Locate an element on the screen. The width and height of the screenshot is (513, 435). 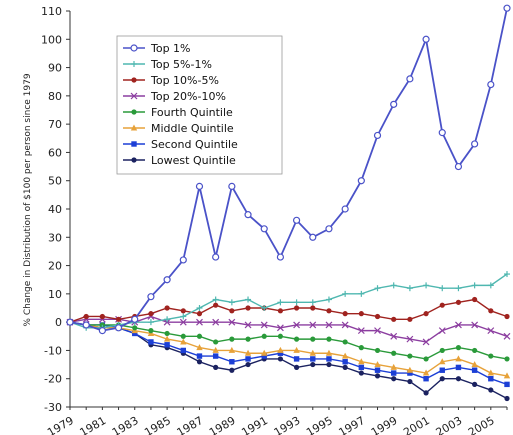
y-tick-label: 100 is located at coordinates (51, 39).